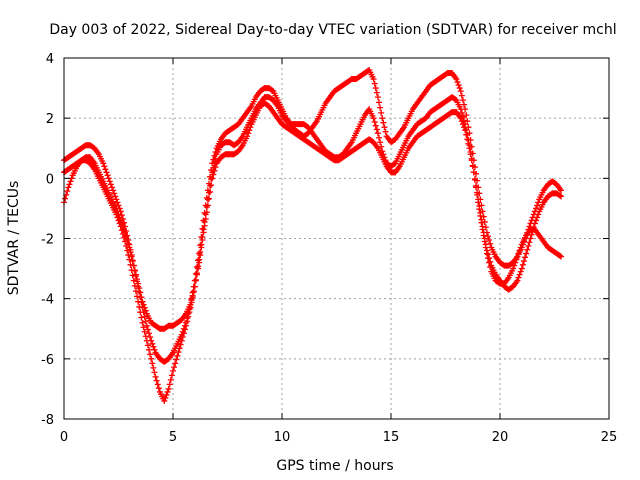  What do you see at coordinates (14, 238) in the screenshot?
I see `y-axis-label: SDTVAR / TECUs` at bounding box center [14, 238].